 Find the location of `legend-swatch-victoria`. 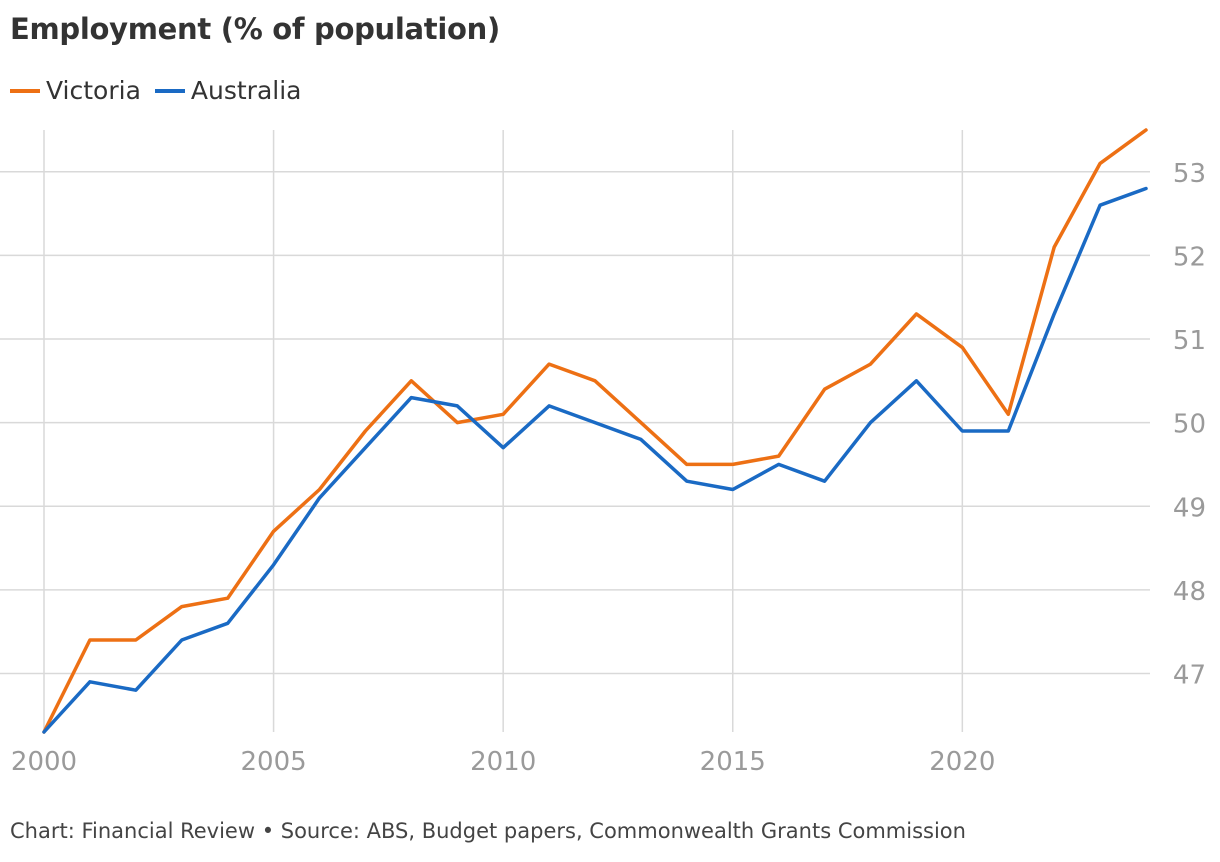

legend-swatch-victoria is located at coordinates (25, 90).